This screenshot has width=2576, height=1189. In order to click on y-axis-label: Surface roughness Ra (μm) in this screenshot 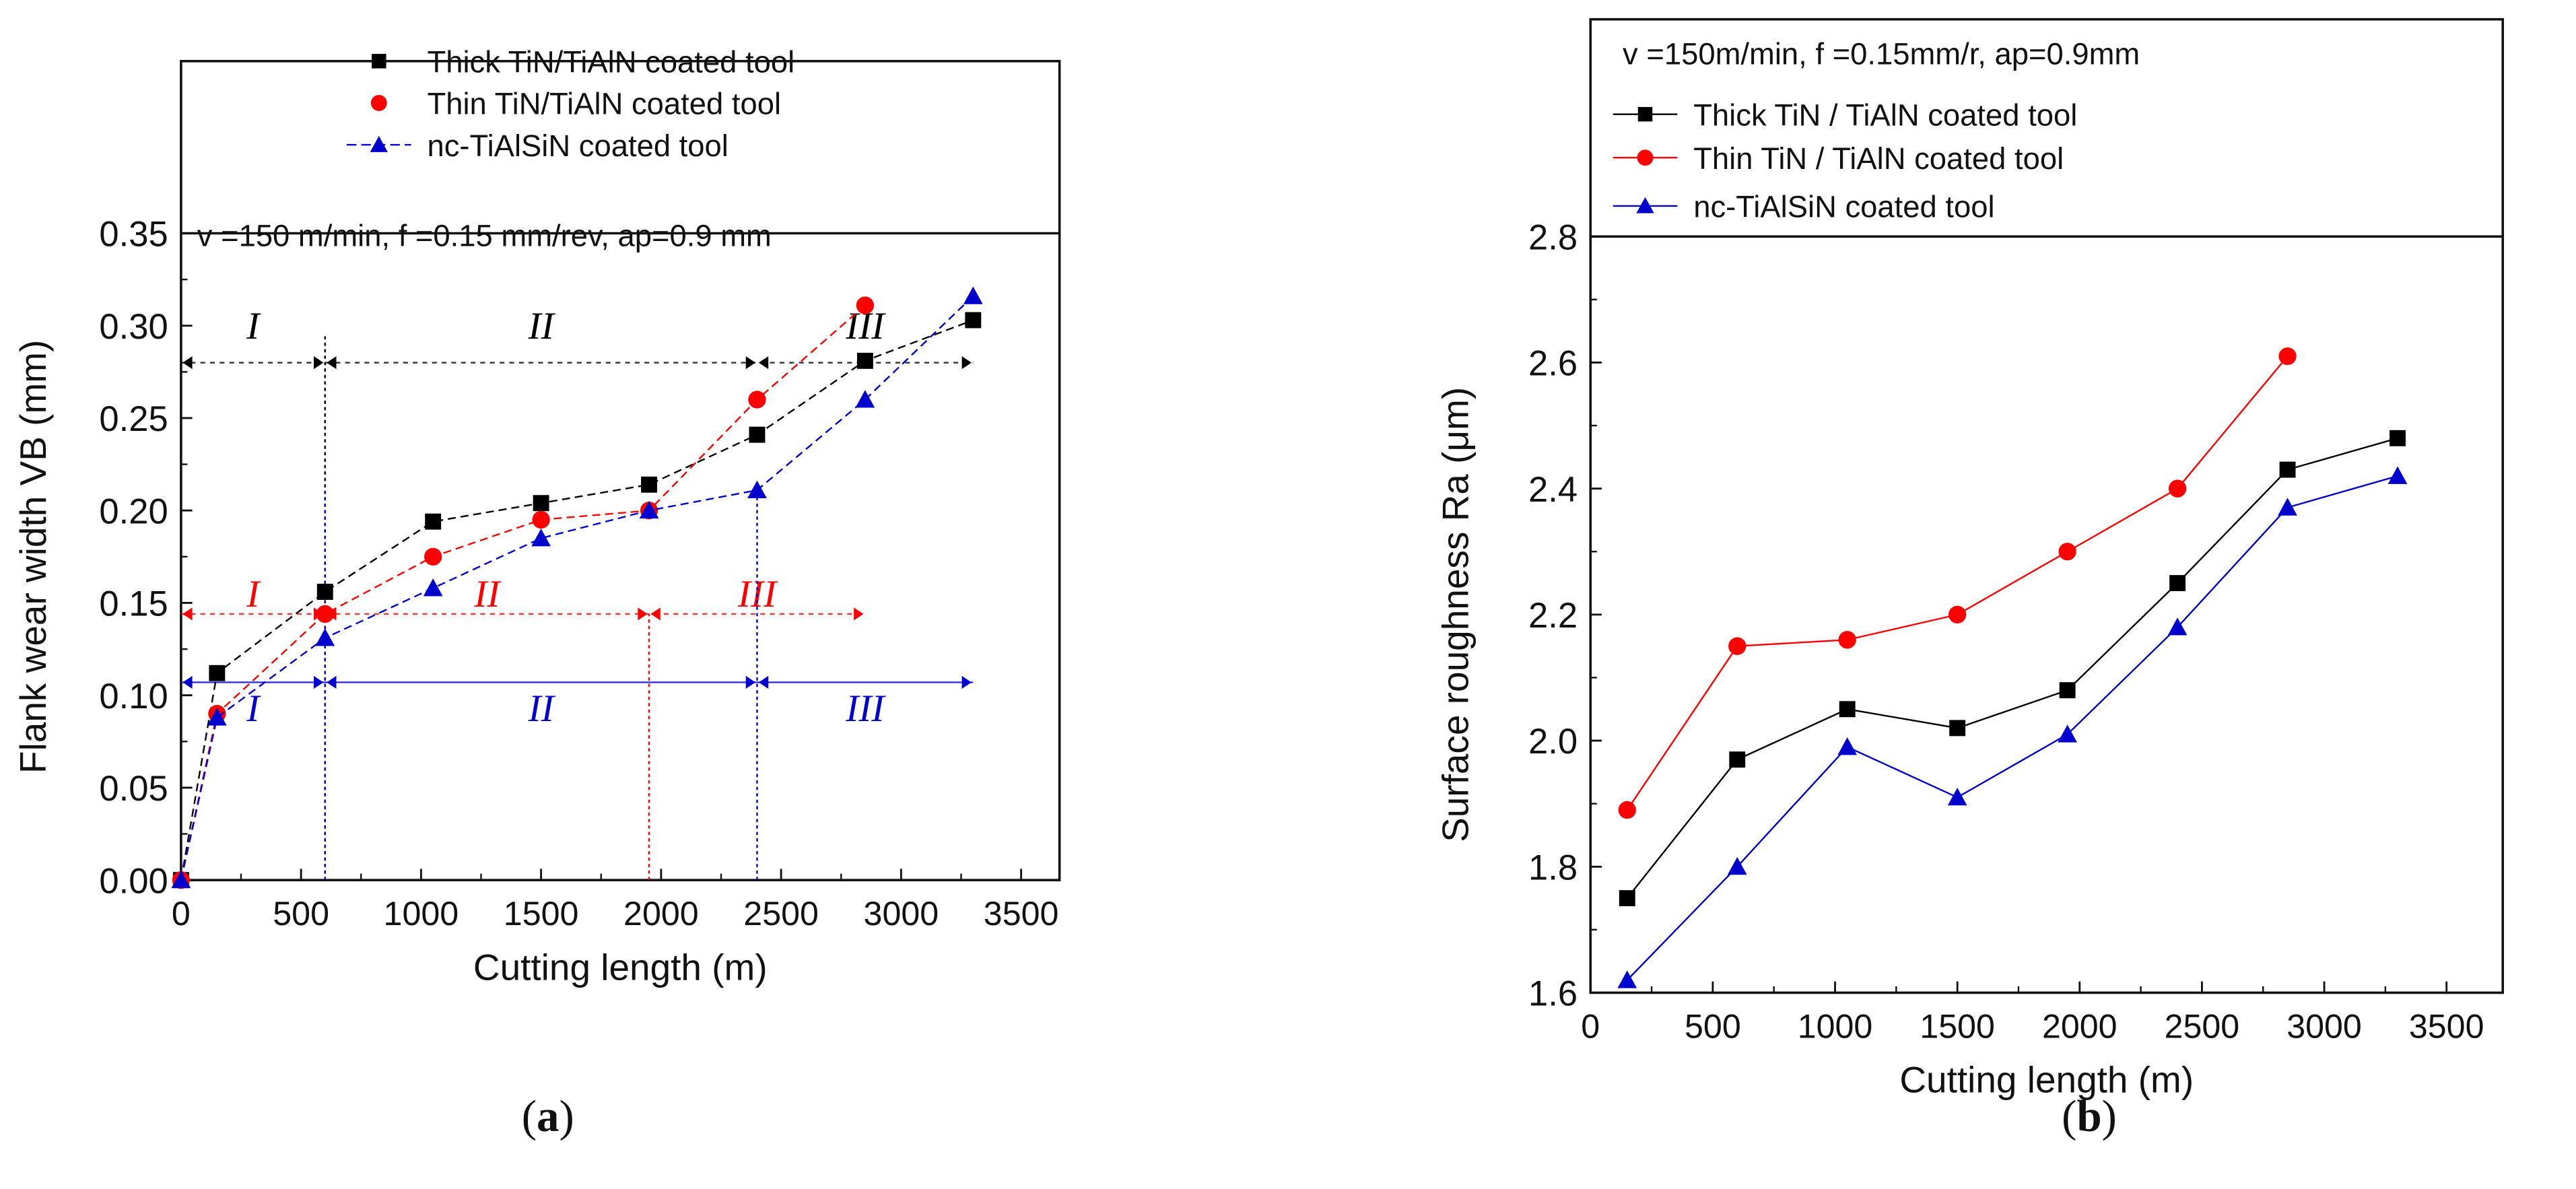, I will do `click(1456, 614)`.